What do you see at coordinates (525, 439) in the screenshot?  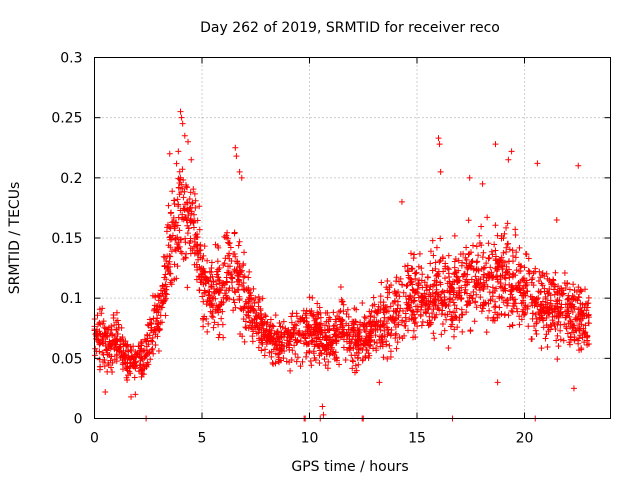 I see `x-tick-label: 20` at bounding box center [525, 439].